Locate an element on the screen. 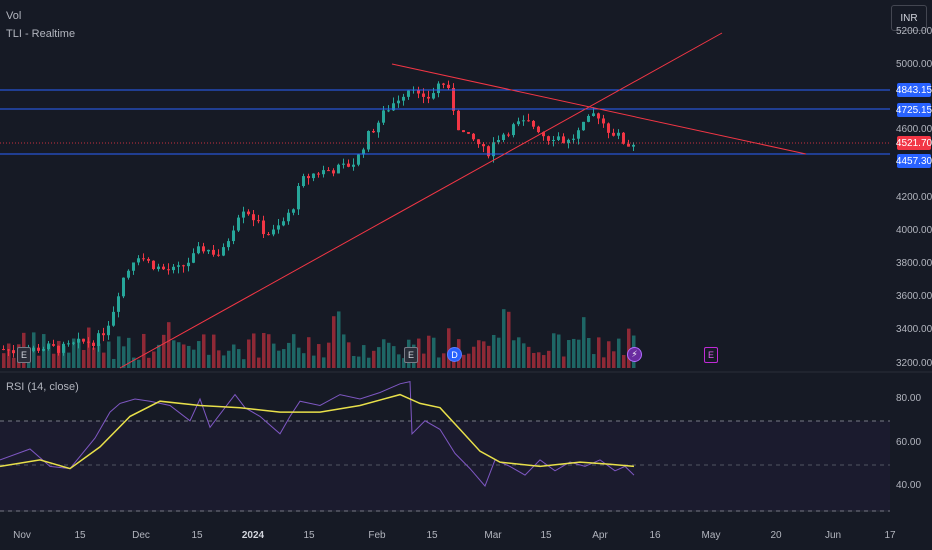 The width and height of the screenshot is (932, 550). rsi-axis-label: 60.00 is located at coordinates (909, 442).